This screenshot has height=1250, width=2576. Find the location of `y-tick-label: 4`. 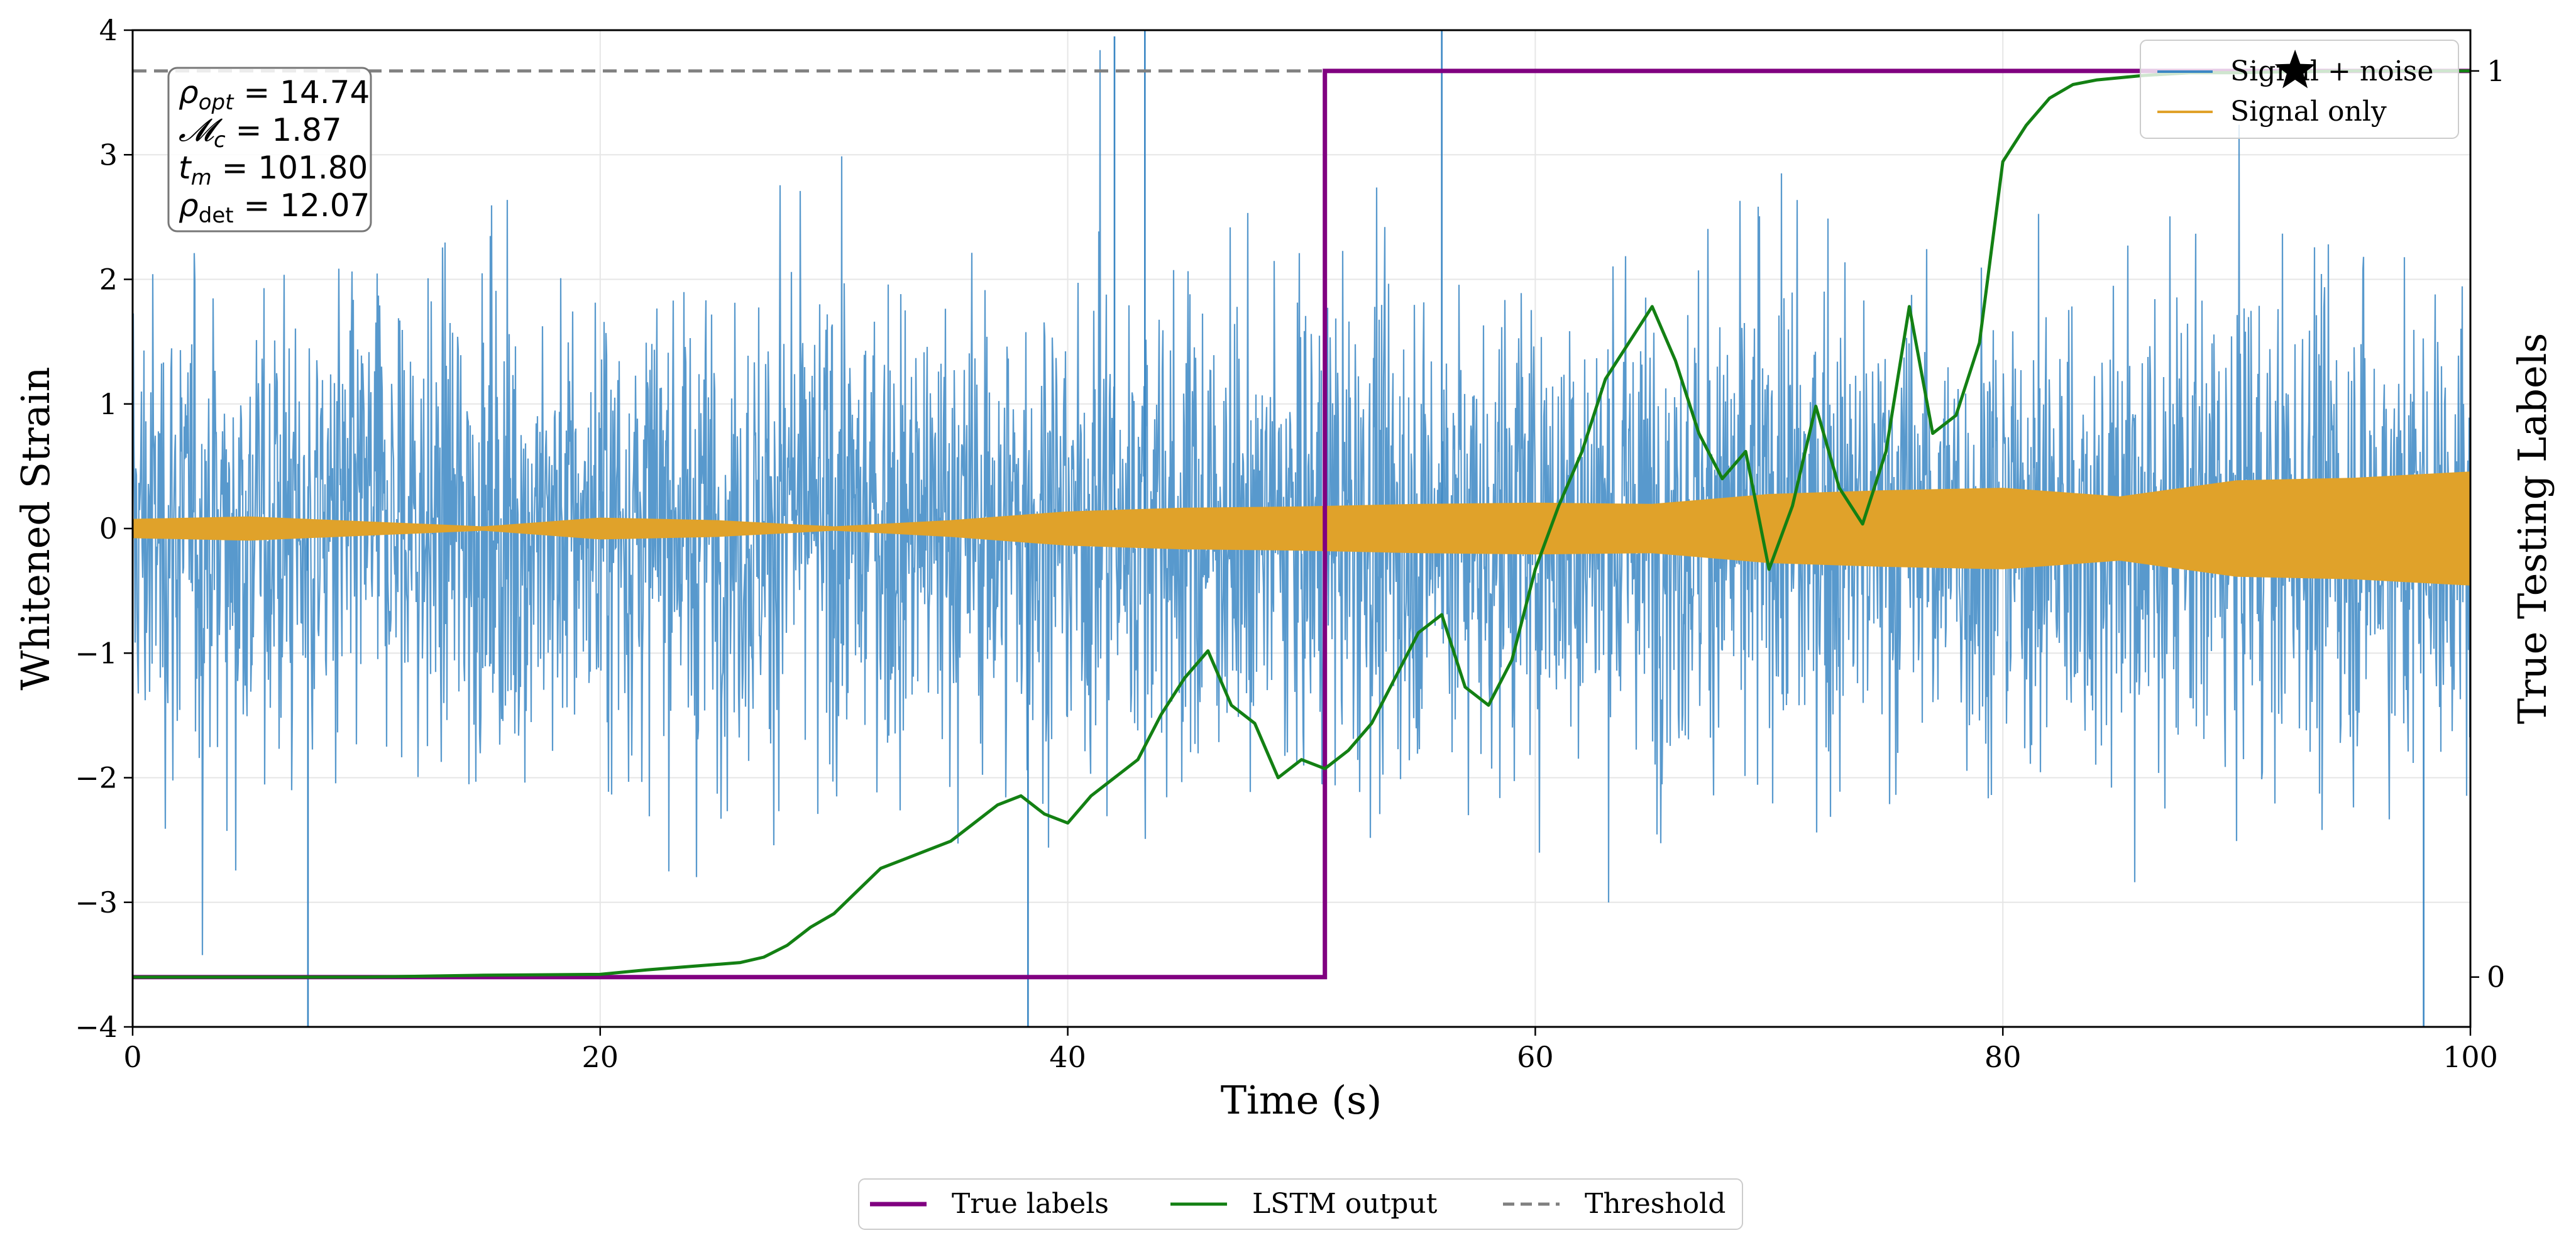

y-tick-label: 4 is located at coordinates (108, 30).